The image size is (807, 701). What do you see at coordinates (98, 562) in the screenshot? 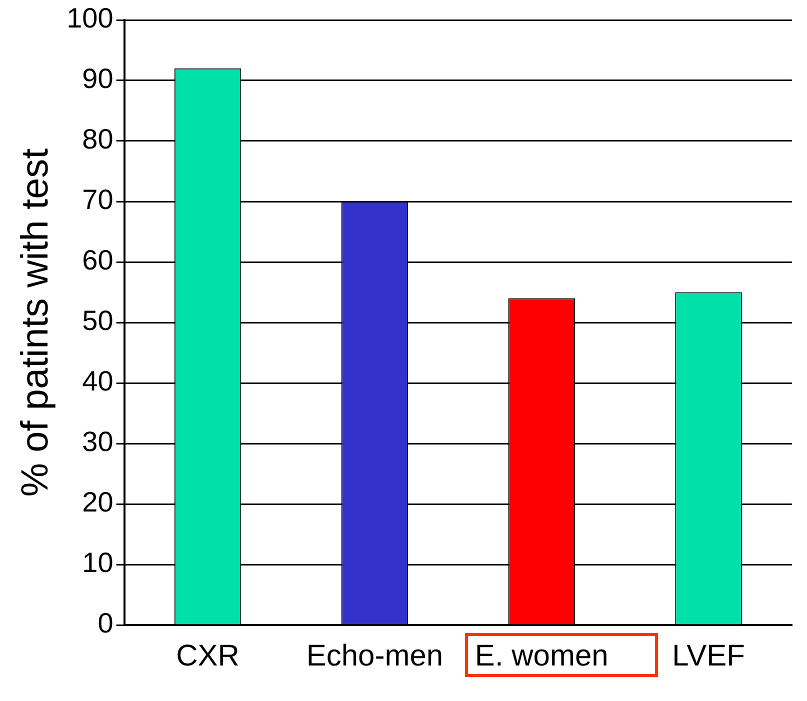
I see `y-tick-label: 10` at bounding box center [98, 562].